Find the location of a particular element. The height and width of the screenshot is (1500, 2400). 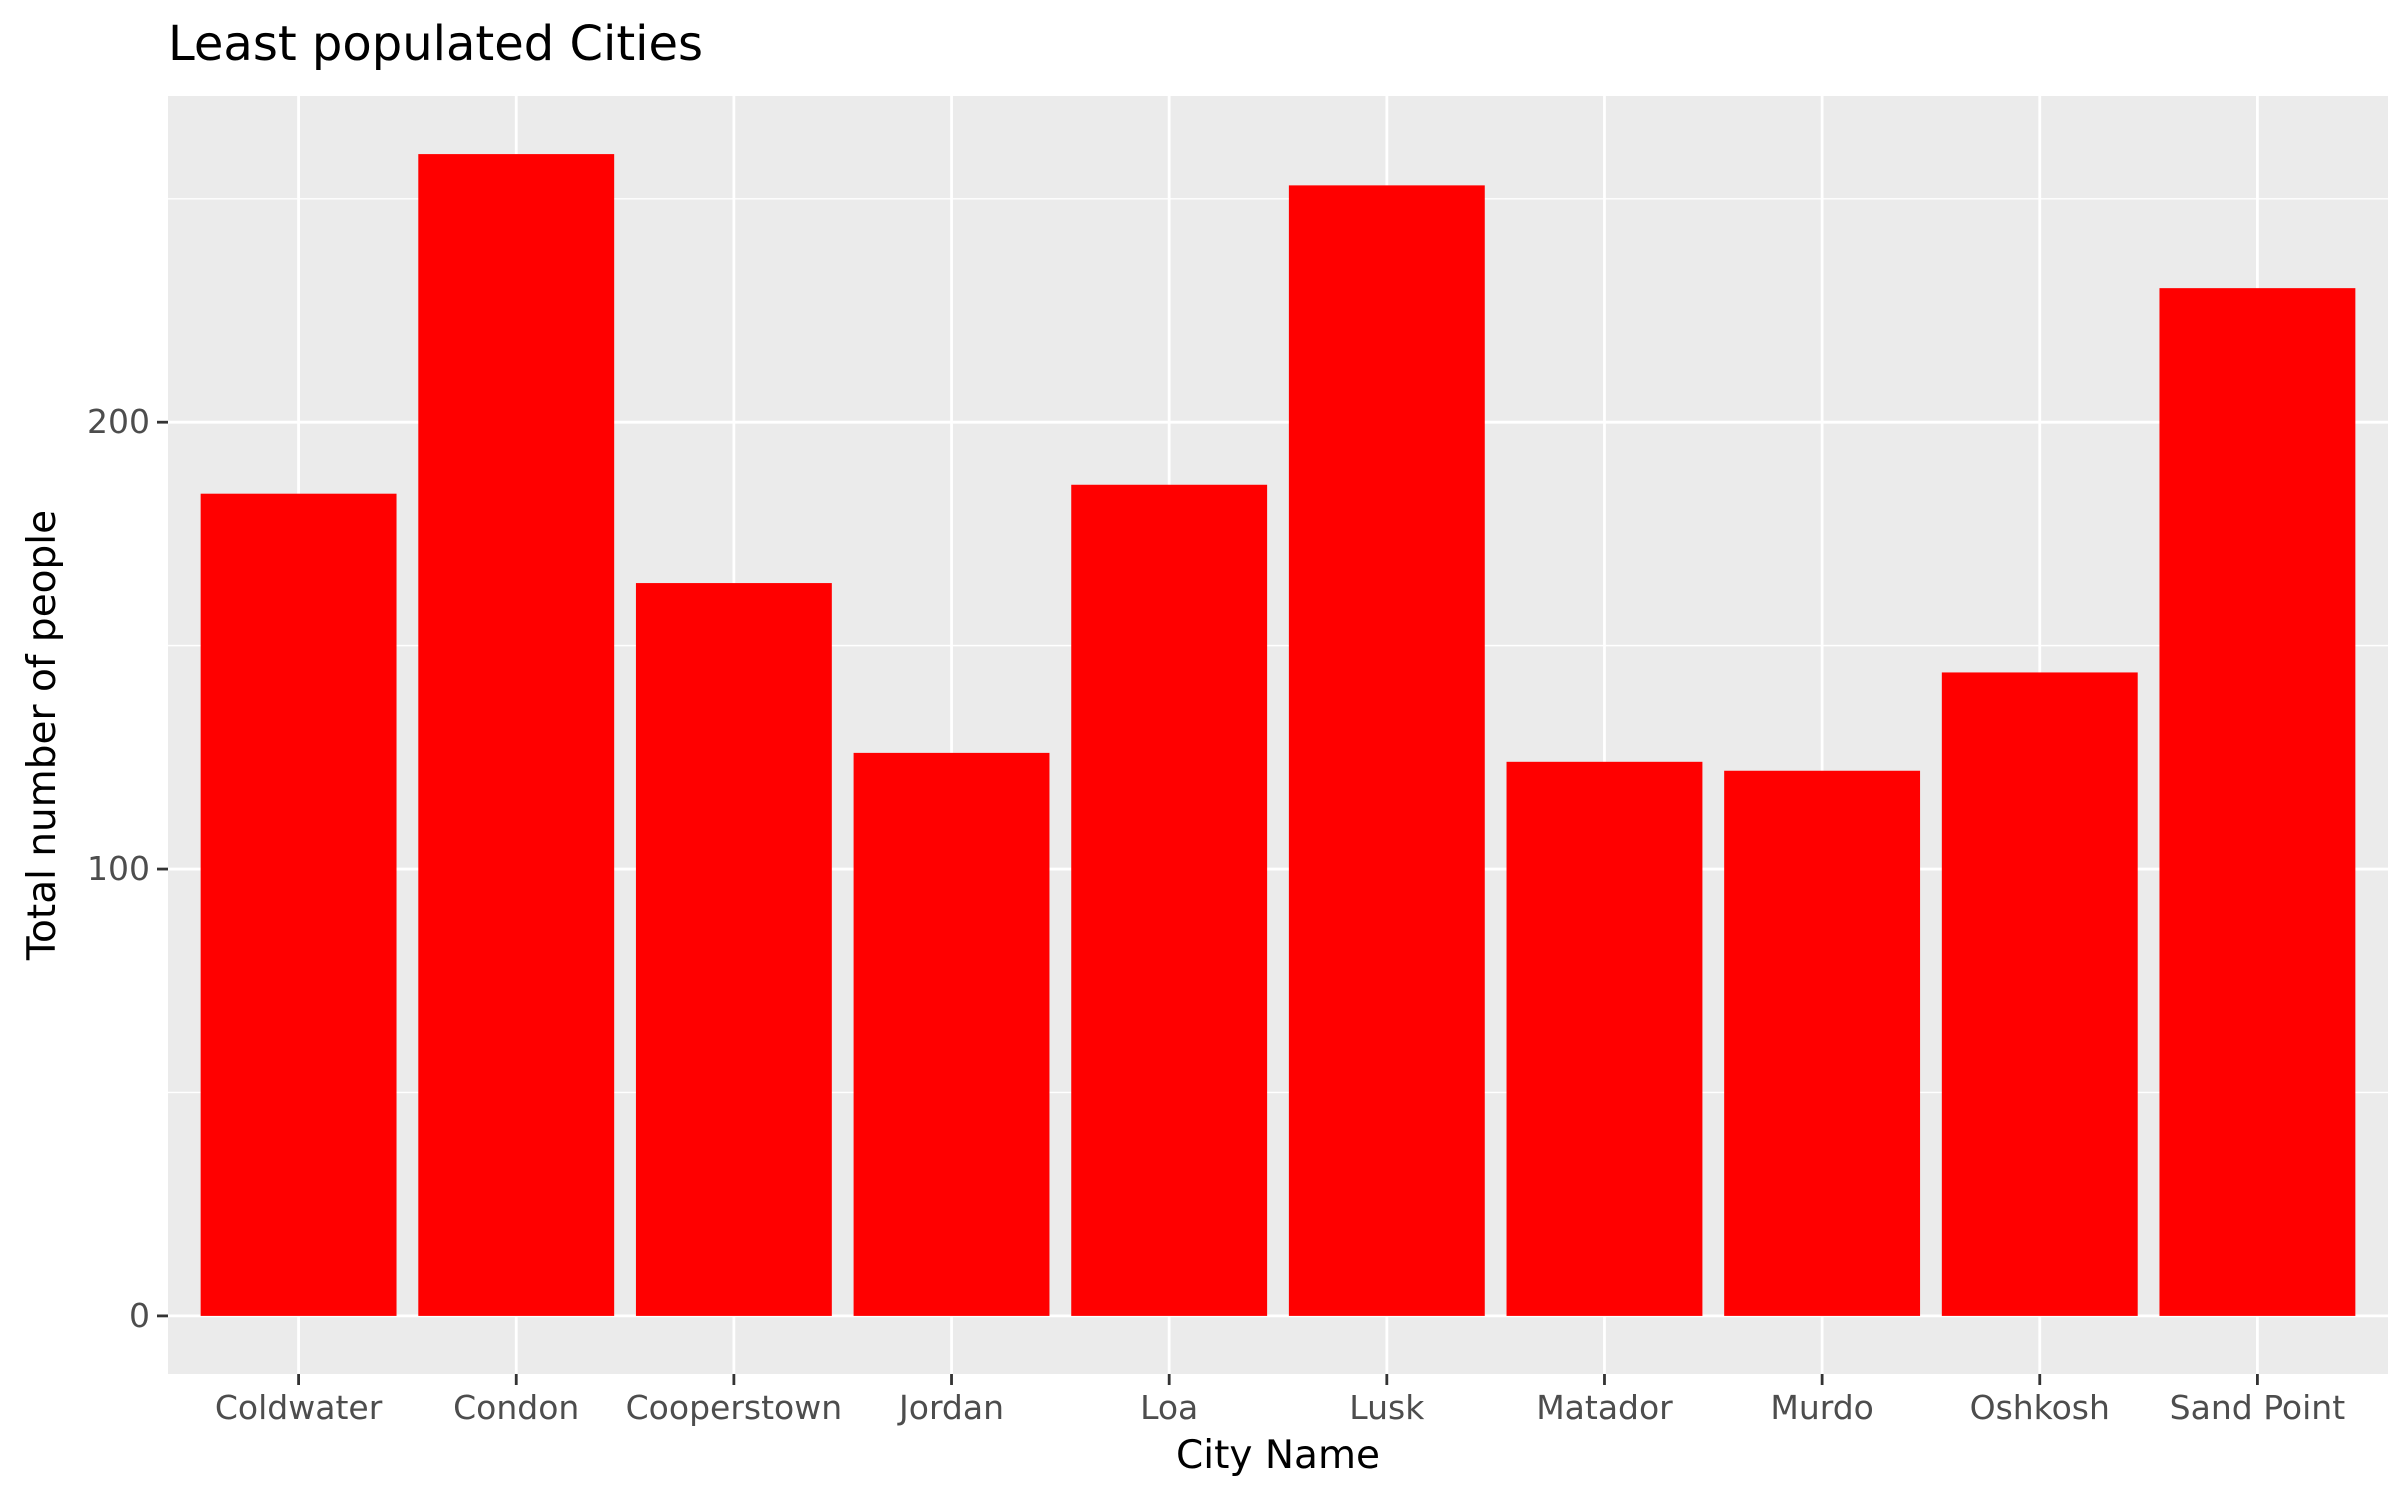

y-tick-label: 100 is located at coordinates (118, 868).